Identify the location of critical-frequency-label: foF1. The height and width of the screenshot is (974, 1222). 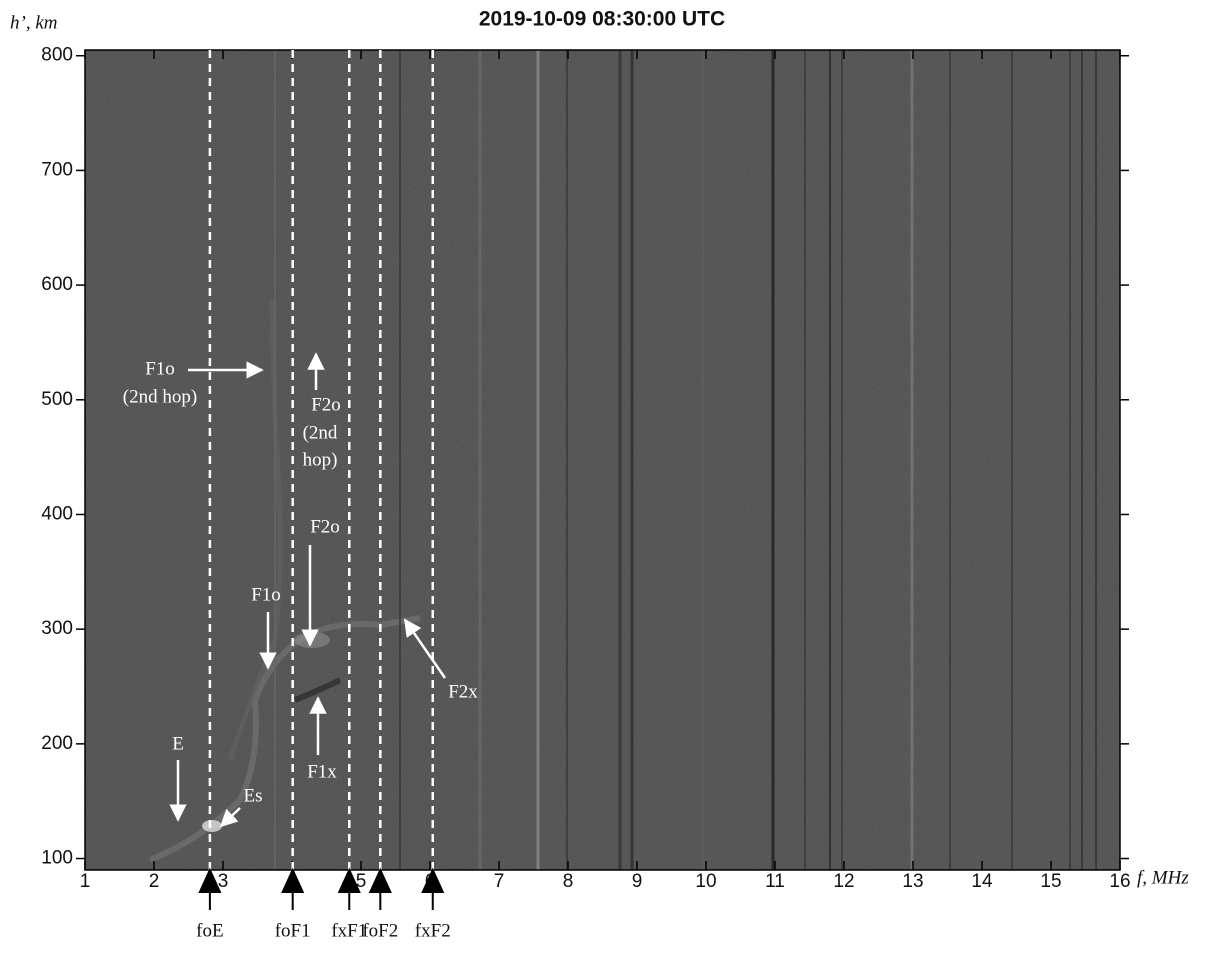
(293, 930).